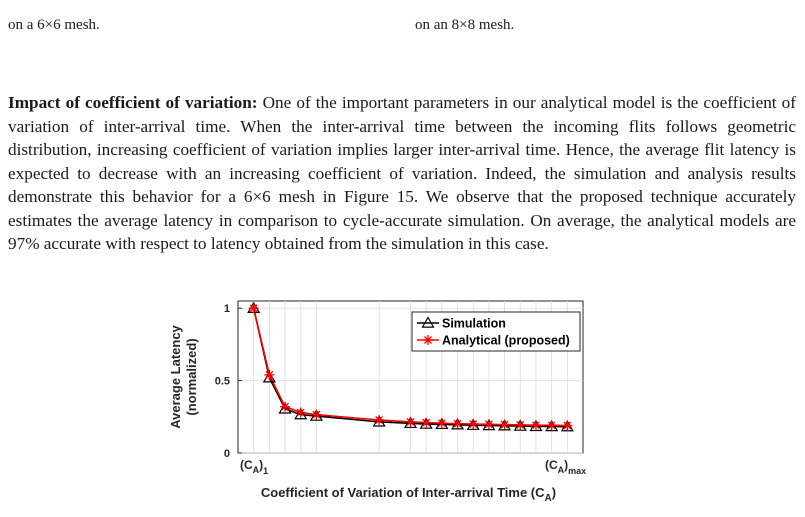 The image size is (805, 517). I want to click on y-axis-label-line2: (normalized), so click(191, 376).